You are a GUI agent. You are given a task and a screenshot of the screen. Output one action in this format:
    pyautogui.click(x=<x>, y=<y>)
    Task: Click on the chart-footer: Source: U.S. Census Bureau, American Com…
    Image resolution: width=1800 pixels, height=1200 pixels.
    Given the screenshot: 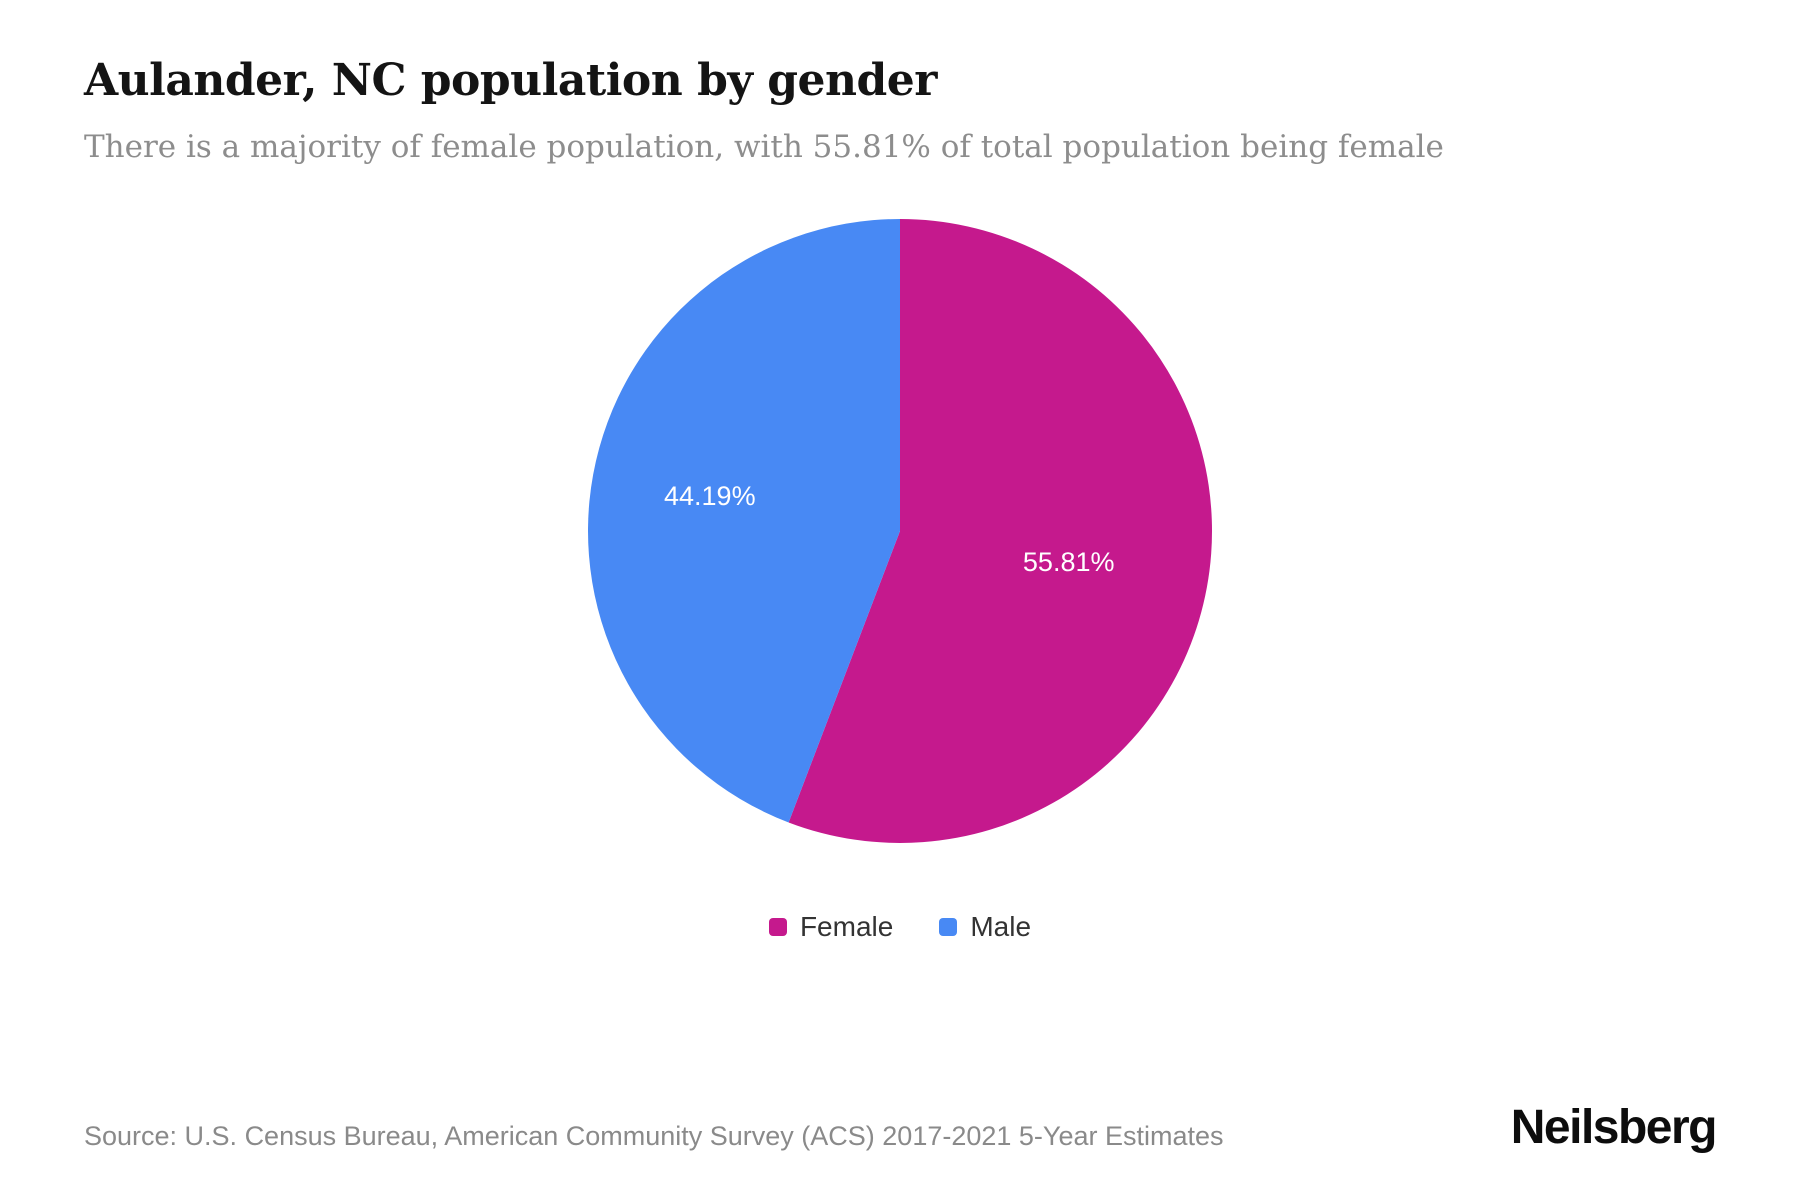 What is the action you would take?
    pyautogui.click(x=901, y=1127)
    